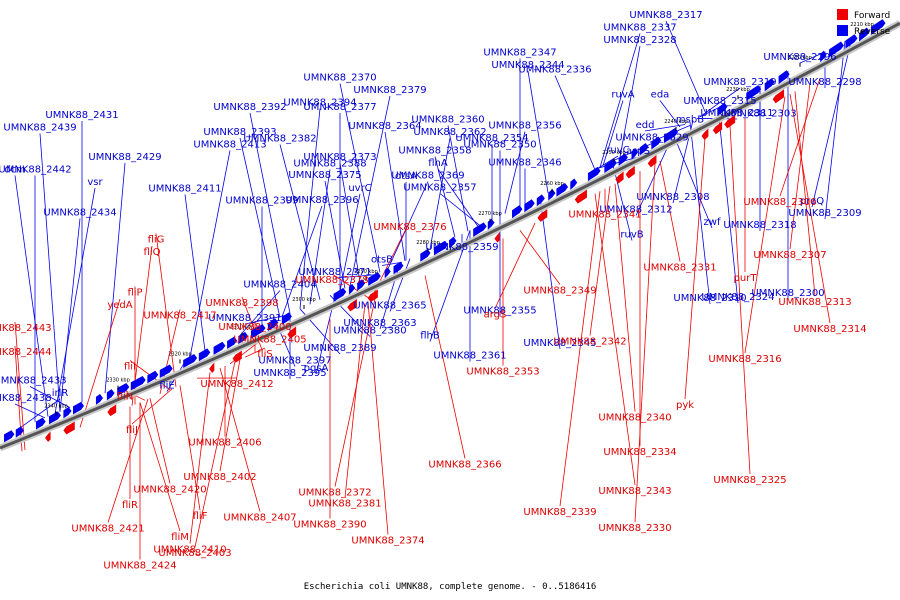  Describe the element at coordinates (264, 354) in the screenshot. I see `forward-gene-label: fliS` at that location.